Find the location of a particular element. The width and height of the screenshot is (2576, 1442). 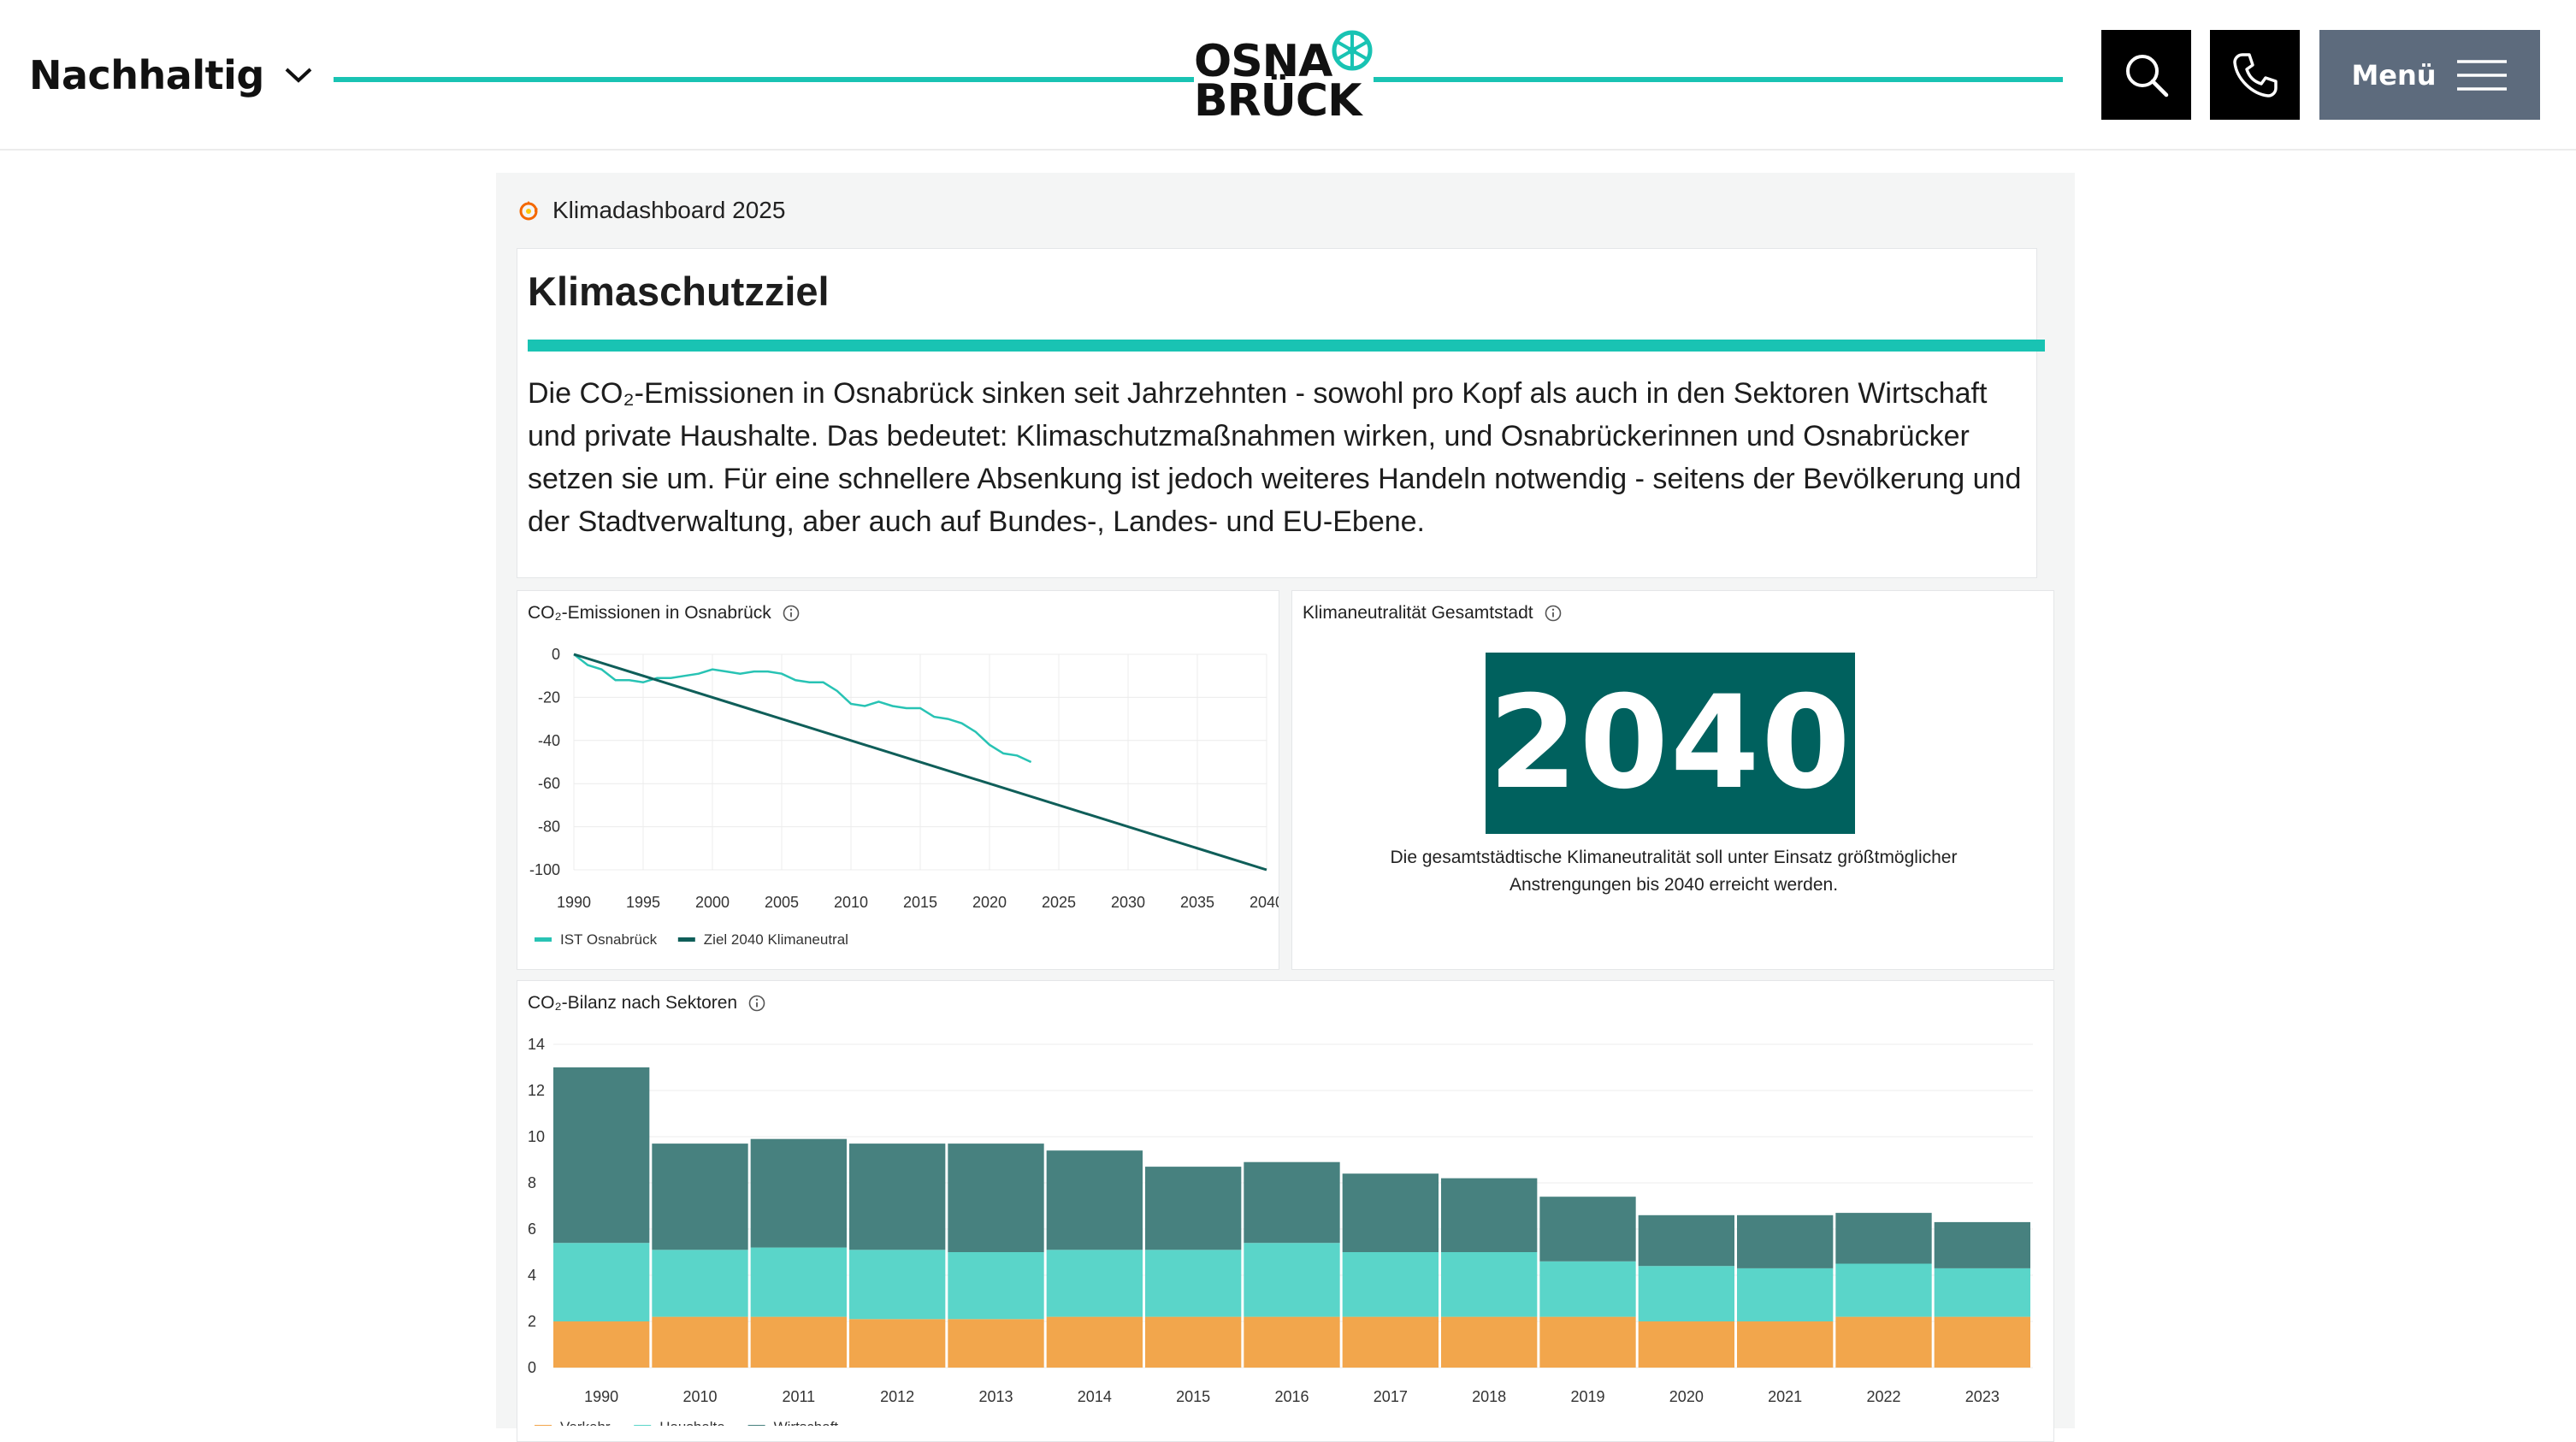

search-icon is located at coordinates (2146, 75).